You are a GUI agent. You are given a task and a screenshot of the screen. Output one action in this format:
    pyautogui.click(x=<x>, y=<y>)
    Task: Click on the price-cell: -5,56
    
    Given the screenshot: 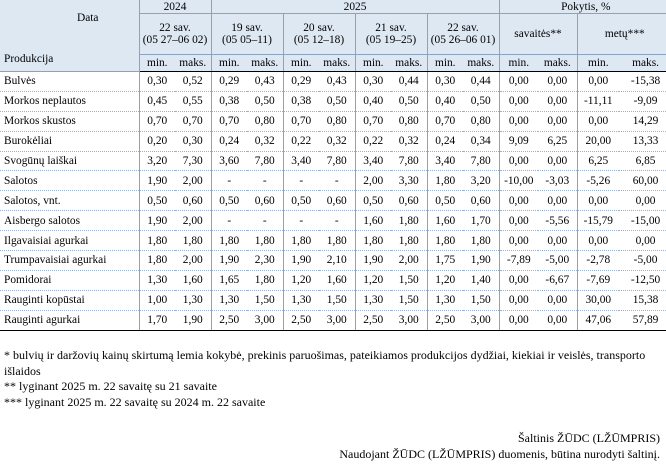 What is the action you would take?
    pyautogui.click(x=558, y=221)
    